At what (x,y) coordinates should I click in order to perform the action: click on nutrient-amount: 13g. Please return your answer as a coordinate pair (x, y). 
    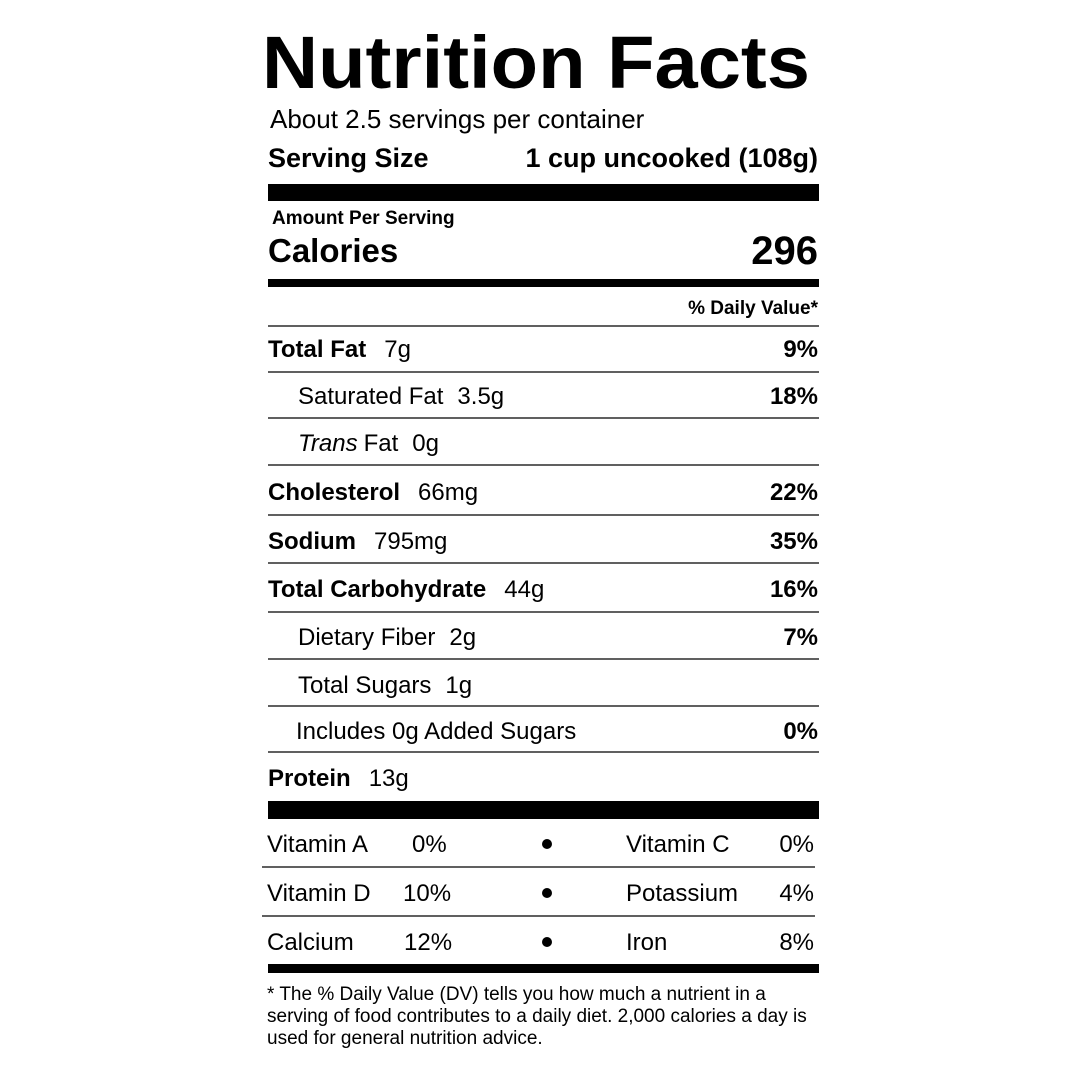
    Looking at the image, I should click on (389, 778).